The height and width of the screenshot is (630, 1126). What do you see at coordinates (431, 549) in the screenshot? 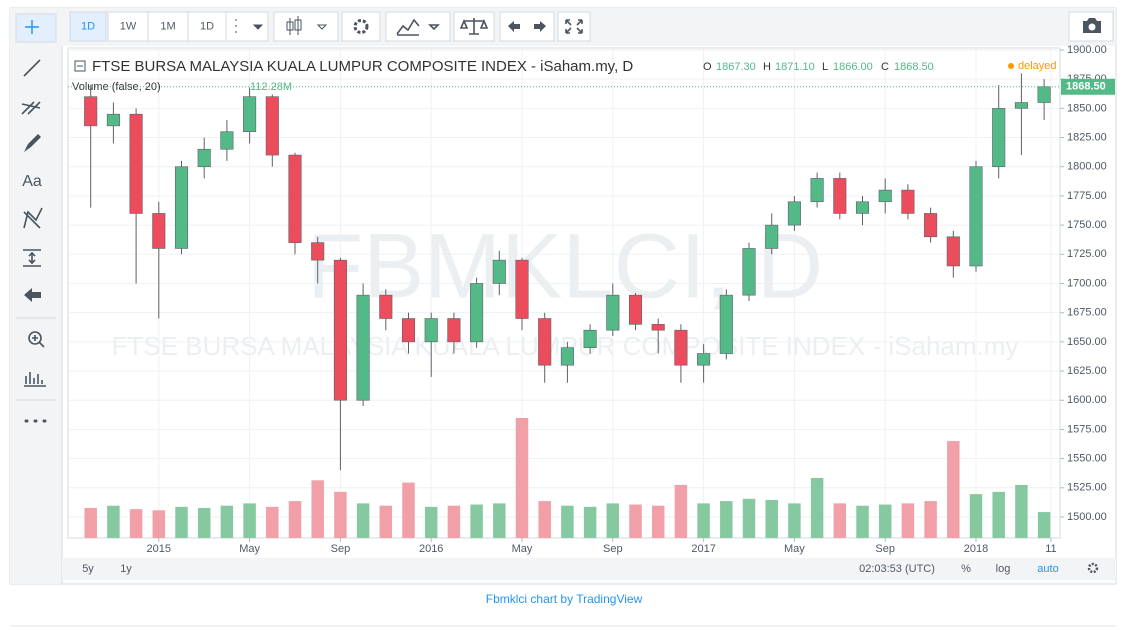
I see `x-tick-label: 2016` at bounding box center [431, 549].